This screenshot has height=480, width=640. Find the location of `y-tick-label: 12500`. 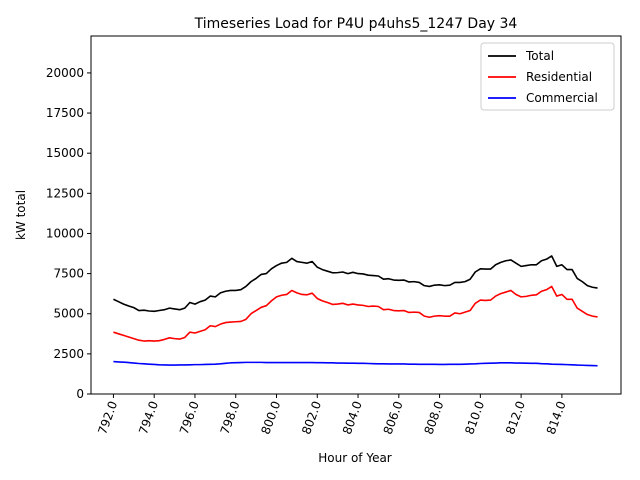

y-tick-label: 12500 is located at coordinates (65, 193).